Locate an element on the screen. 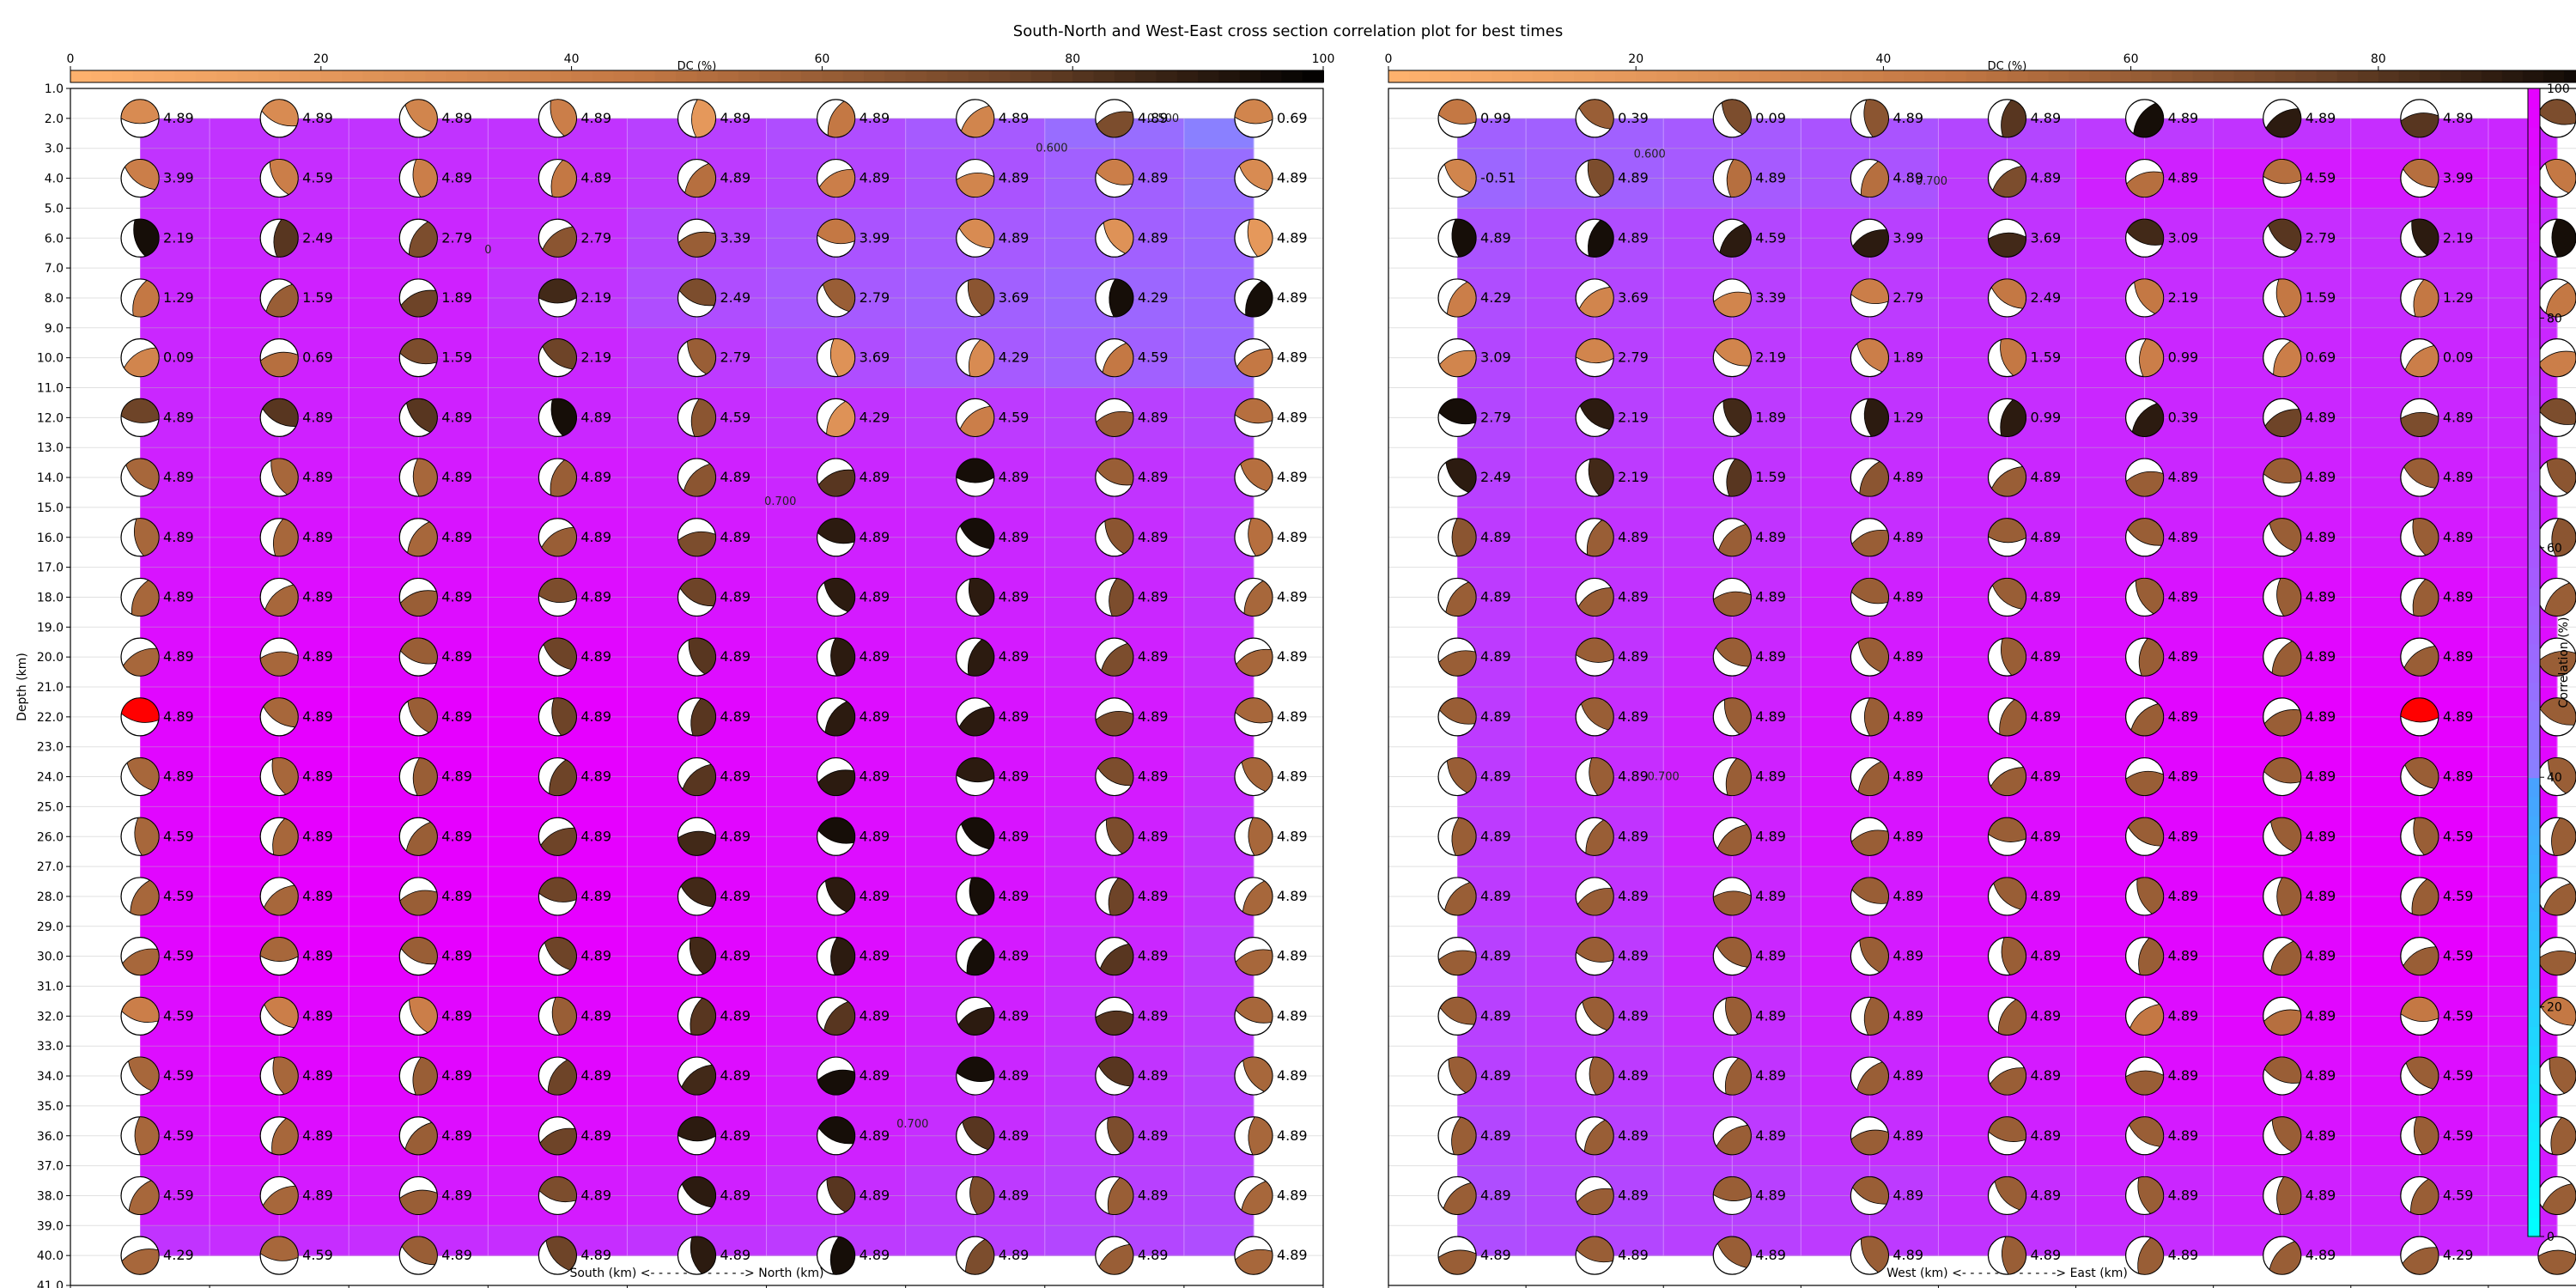 This screenshot has width=2576, height=1288. beachball: 1.89 is located at coordinates (1749, 418).